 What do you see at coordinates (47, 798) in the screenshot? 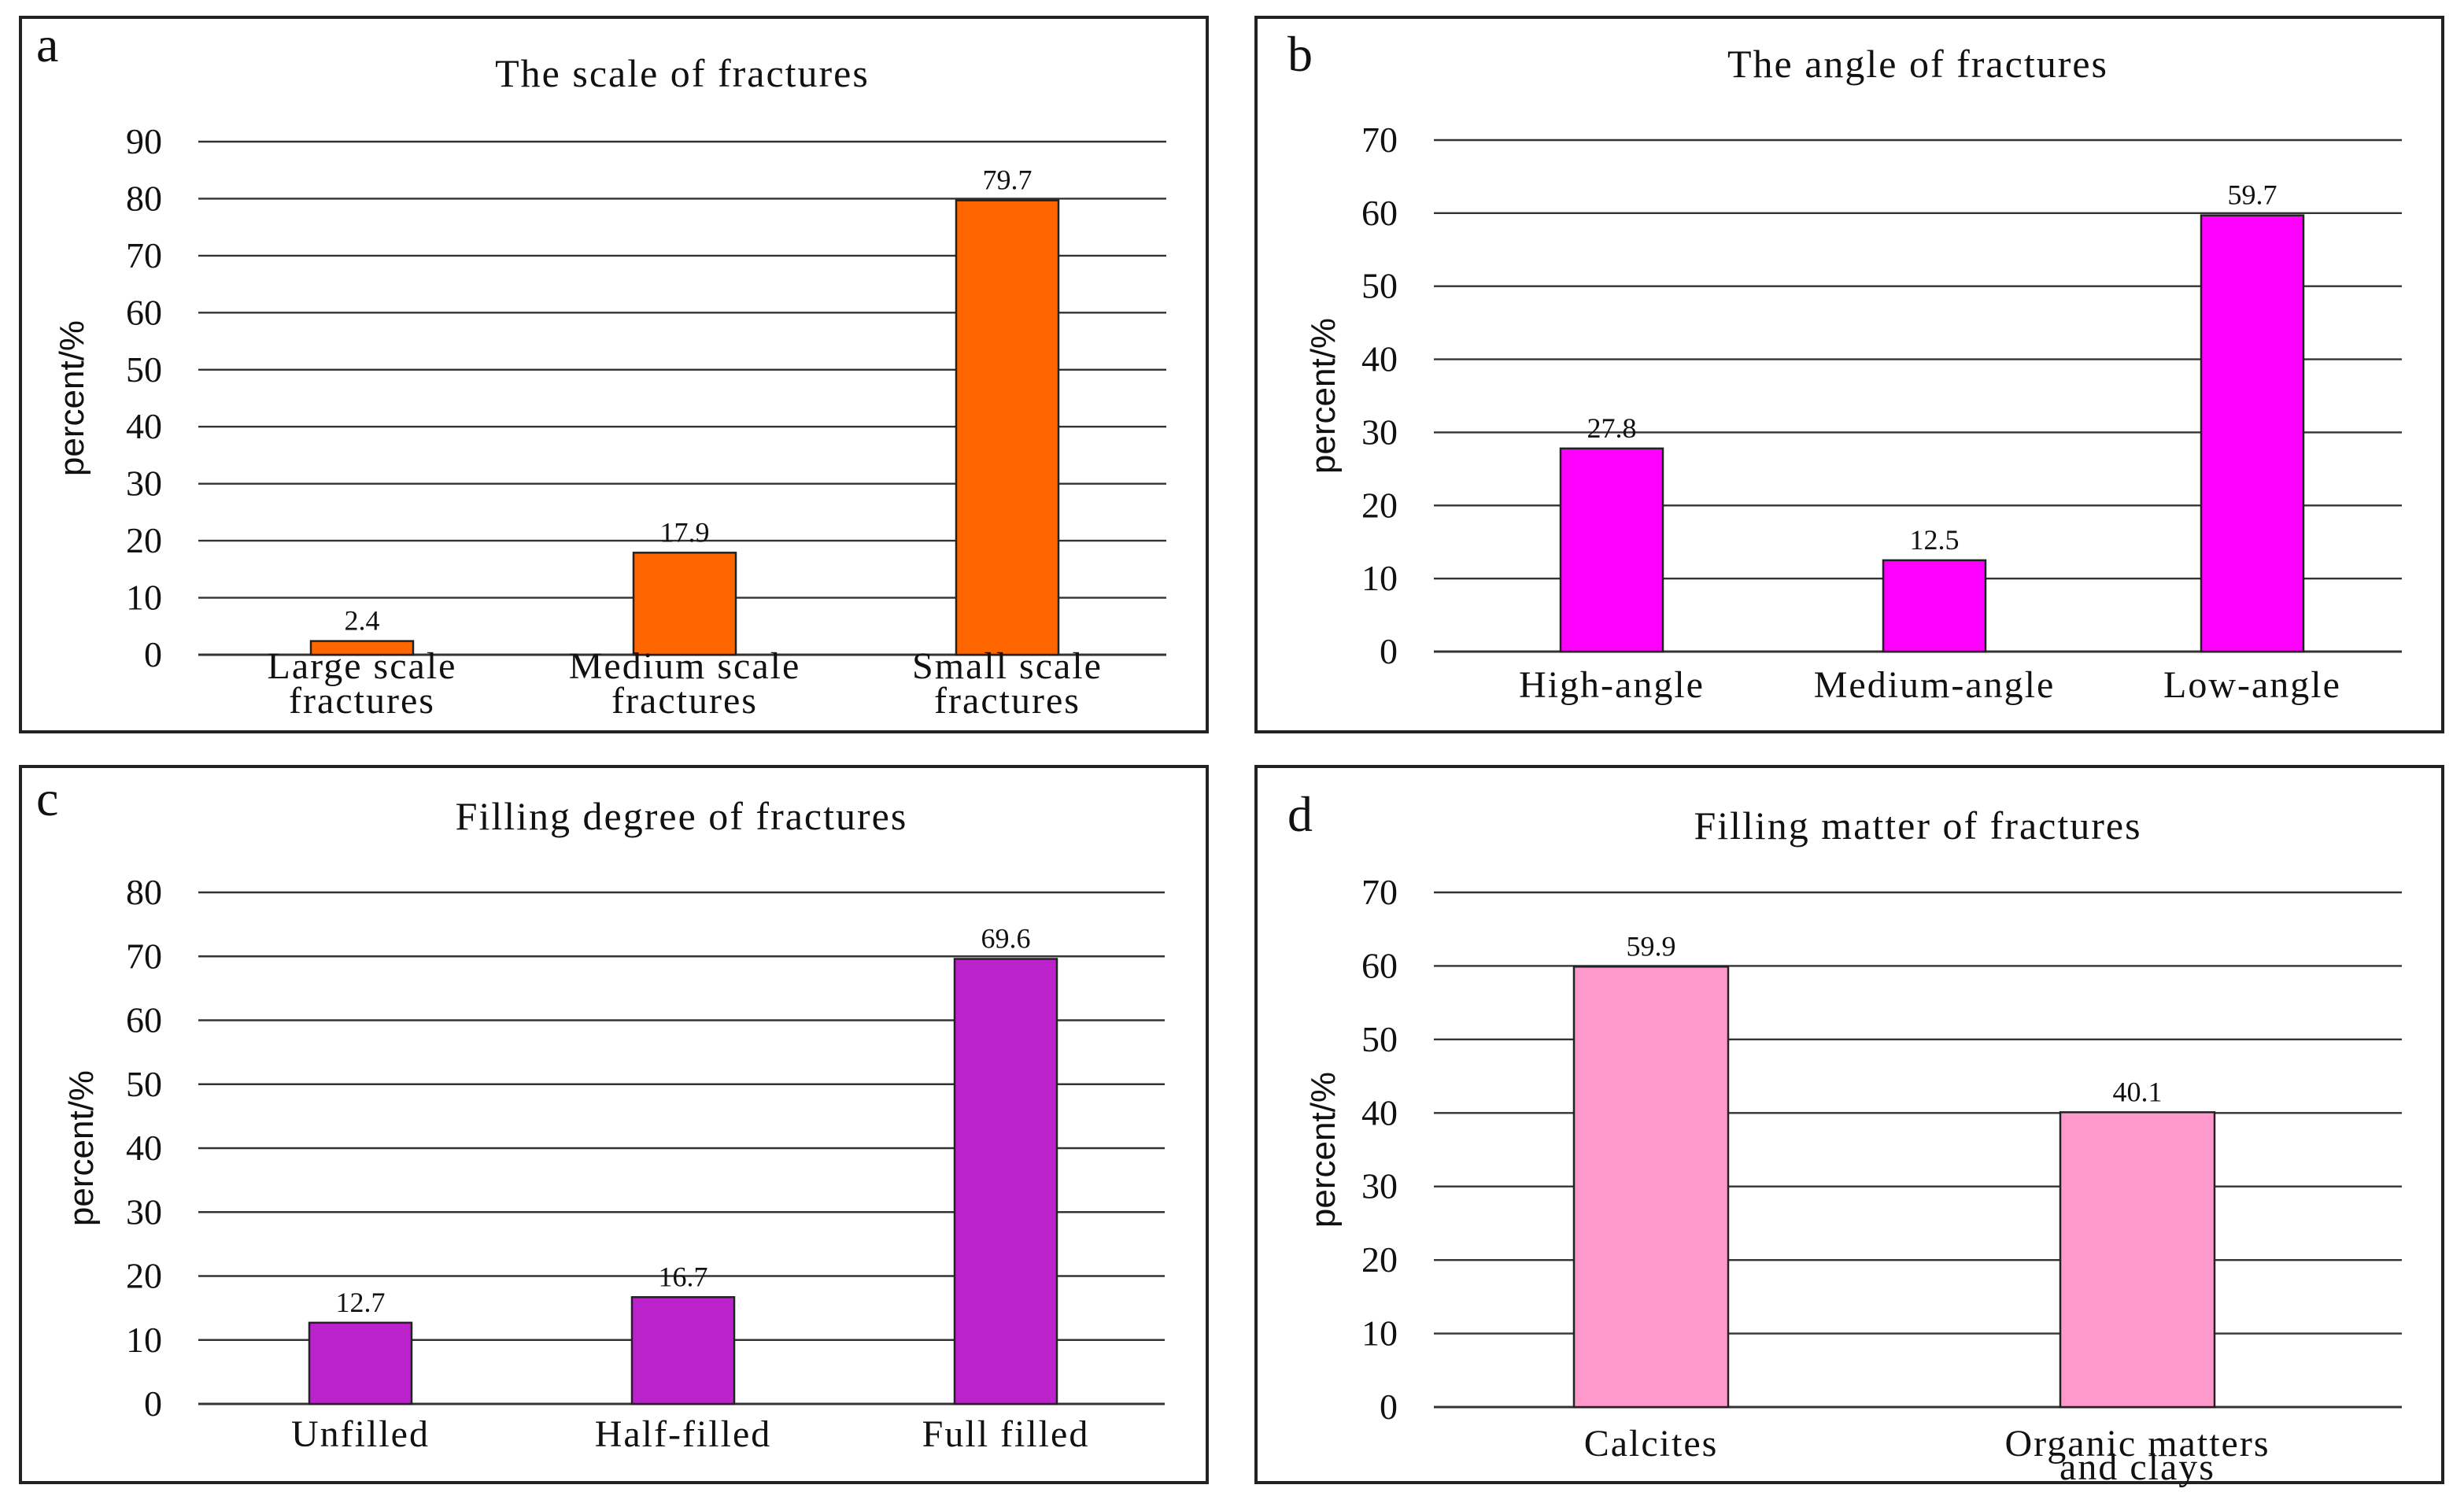
I see `panel-letter: c` at bounding box center [47, 798].